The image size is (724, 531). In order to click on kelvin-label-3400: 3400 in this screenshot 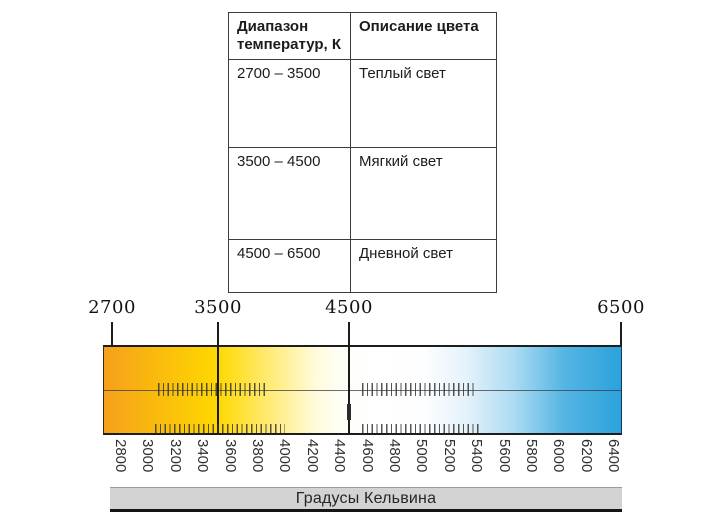, I will do `click(202, 456)`.